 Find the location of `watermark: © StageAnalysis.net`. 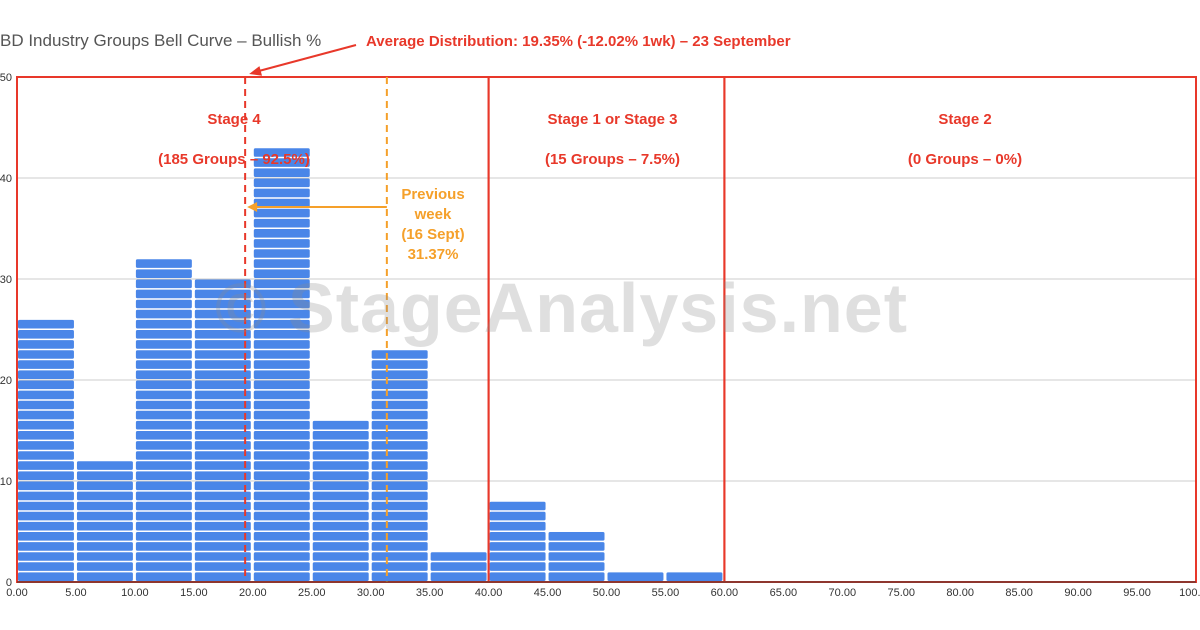

watermark: © StageAnalysis.net is located at coordinates (562, 308).